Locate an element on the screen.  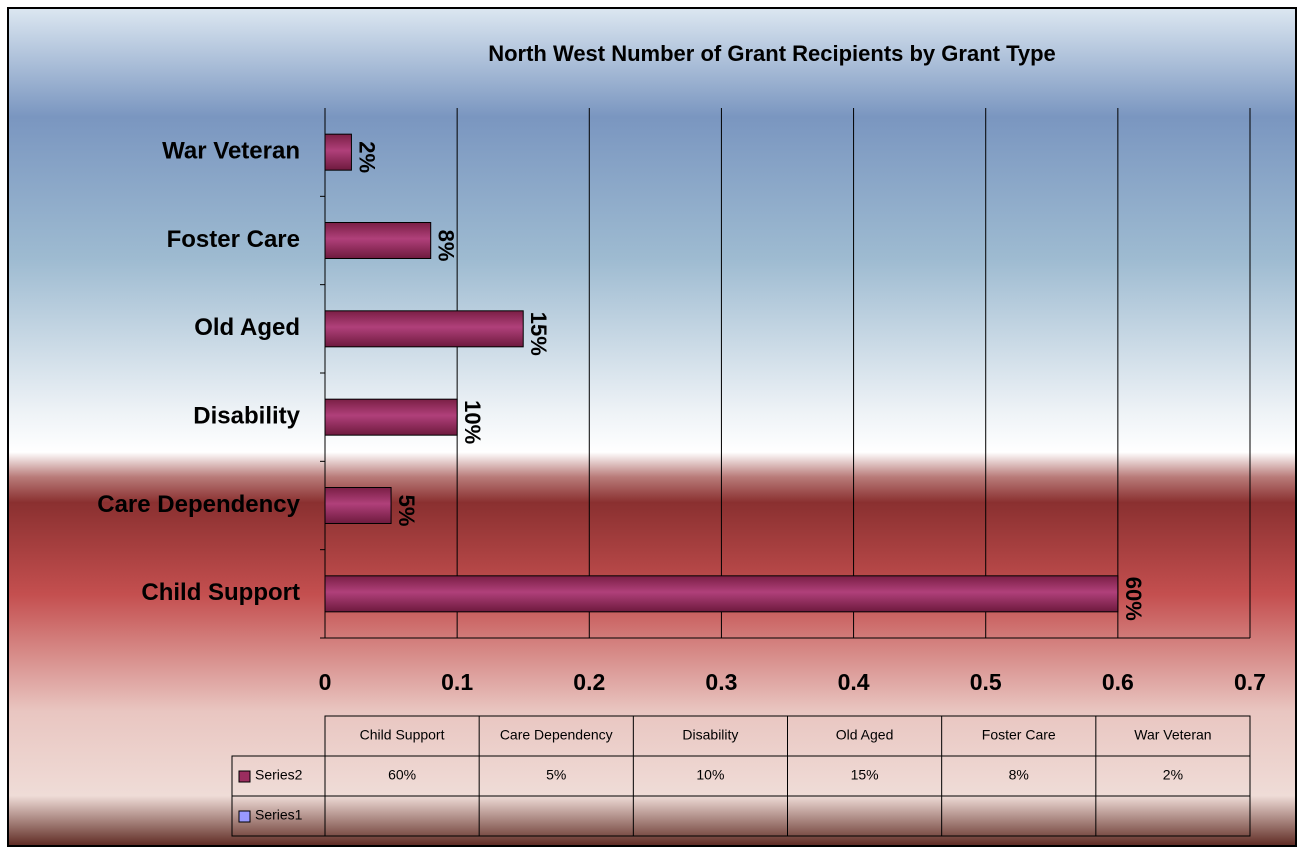
x-tick-label: 0 is located at coordinates (325, 682).